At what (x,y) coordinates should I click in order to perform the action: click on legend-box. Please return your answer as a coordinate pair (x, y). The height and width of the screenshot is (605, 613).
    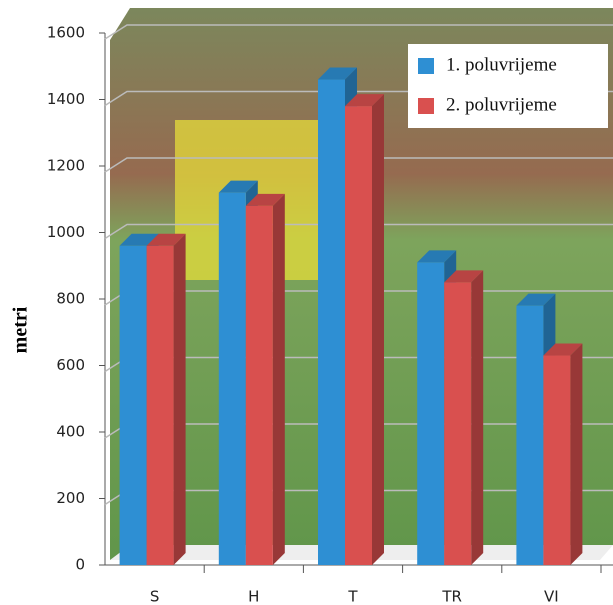
    Looking at the image, I should click on (508, 86).